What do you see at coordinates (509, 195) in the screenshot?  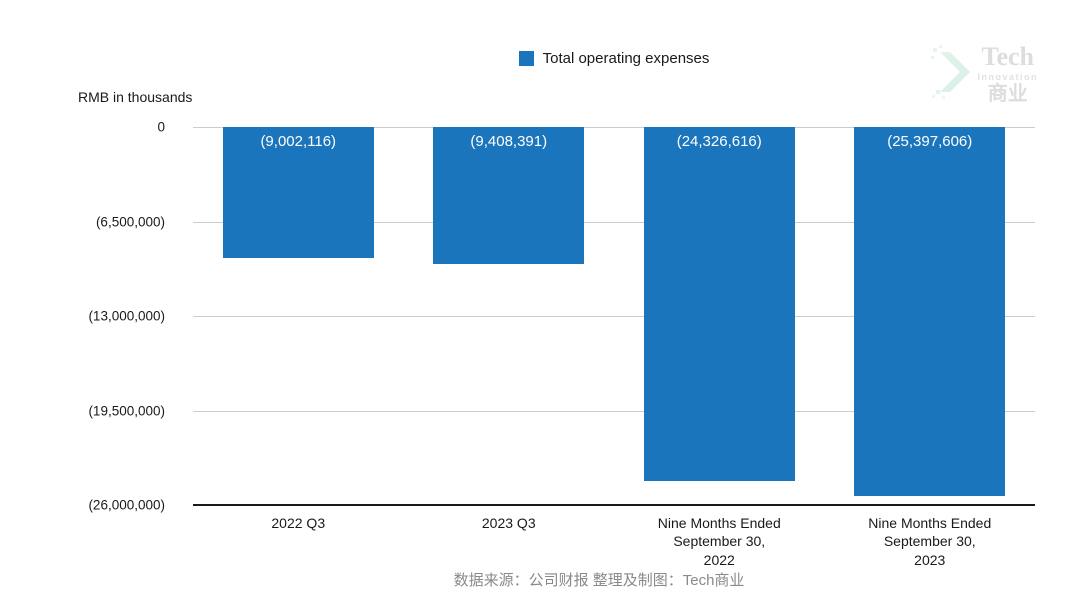 I see `bar-2: (9,408,391)` at bounding box center [509, 195].